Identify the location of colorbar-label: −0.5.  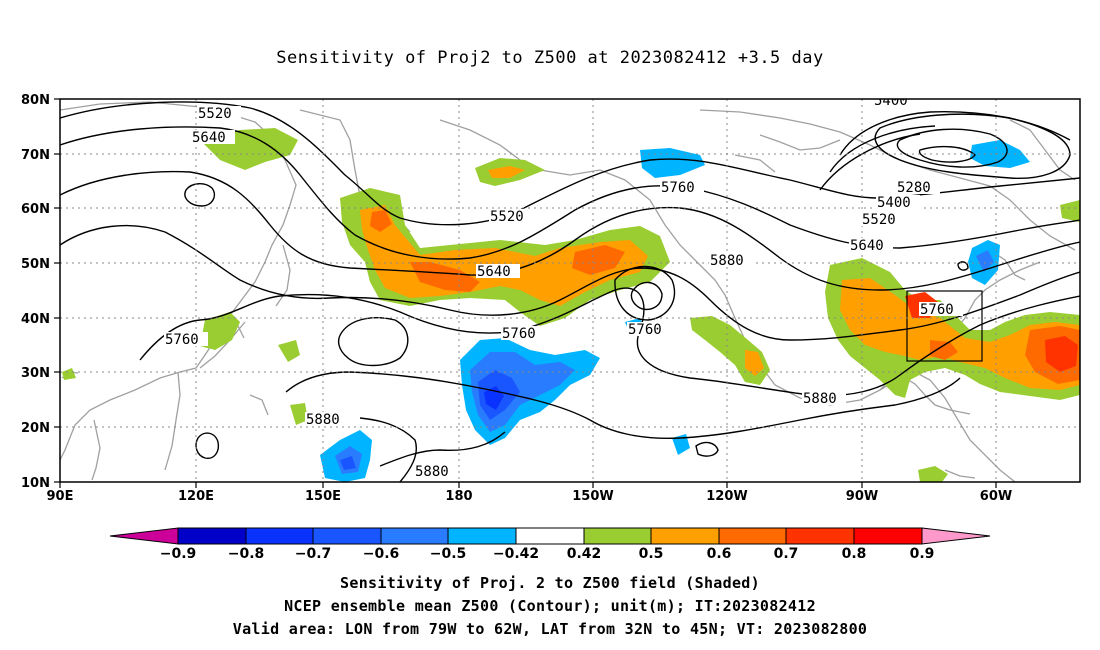
(448, 554).